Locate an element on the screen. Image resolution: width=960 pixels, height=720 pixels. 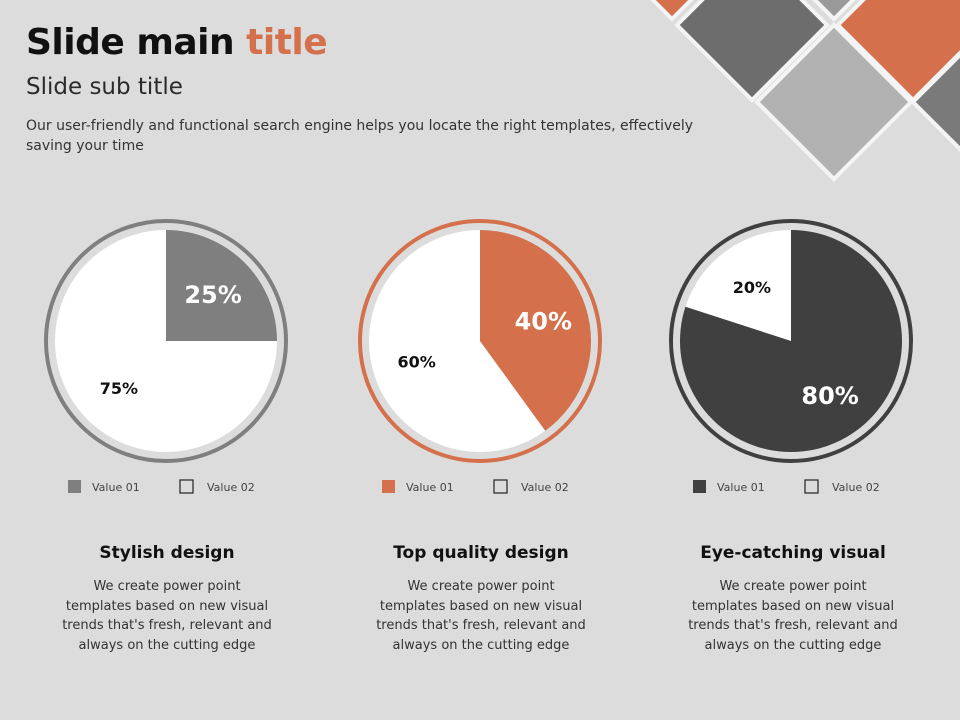
chart-3-container: 80% 20% Value 01 Value 02 is located at coordinates (791, 360).